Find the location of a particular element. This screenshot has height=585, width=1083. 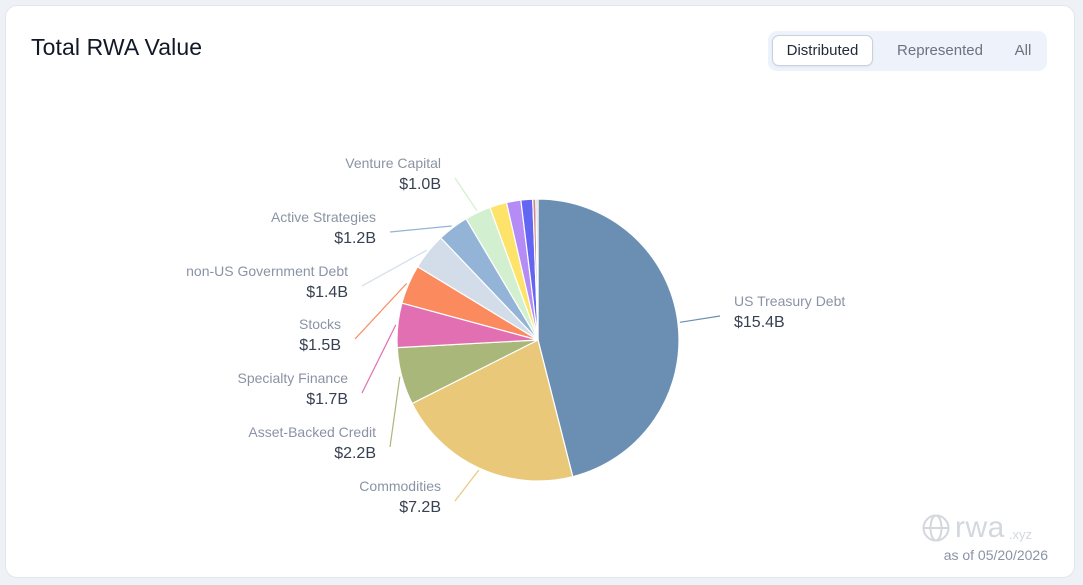

slice-value-label: $15.4B is located at coordinates (759, 322).